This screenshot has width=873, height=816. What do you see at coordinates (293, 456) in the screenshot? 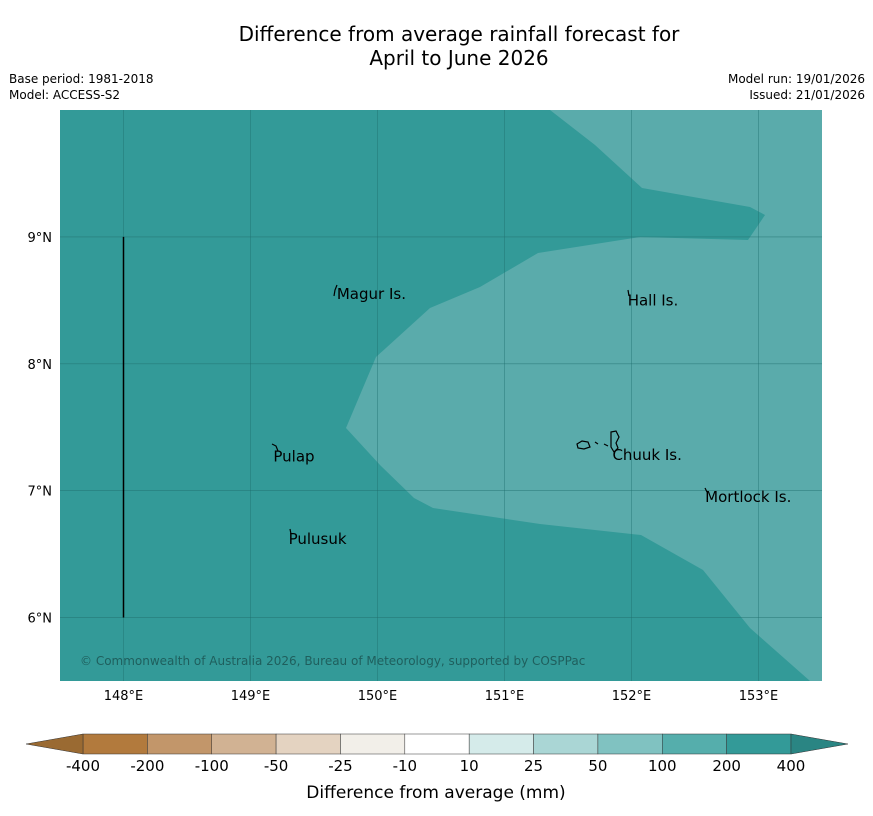
I see `place-label-pulap: Pulap` at bounding box center [293, 456].